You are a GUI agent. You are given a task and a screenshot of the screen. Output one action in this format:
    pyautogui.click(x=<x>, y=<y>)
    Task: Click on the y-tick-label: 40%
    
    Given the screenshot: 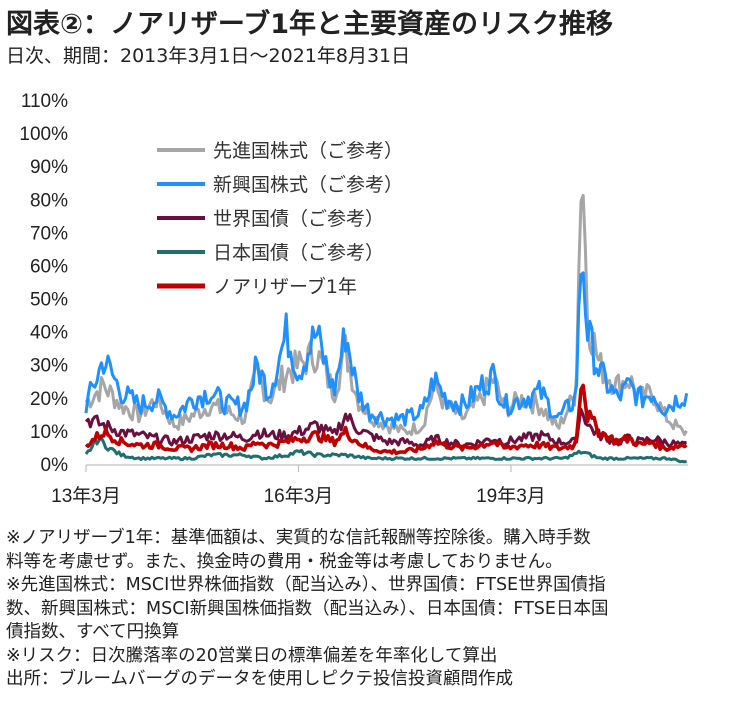 What is the action you would take?
    pyautogui.click(x=49, y=333)
    